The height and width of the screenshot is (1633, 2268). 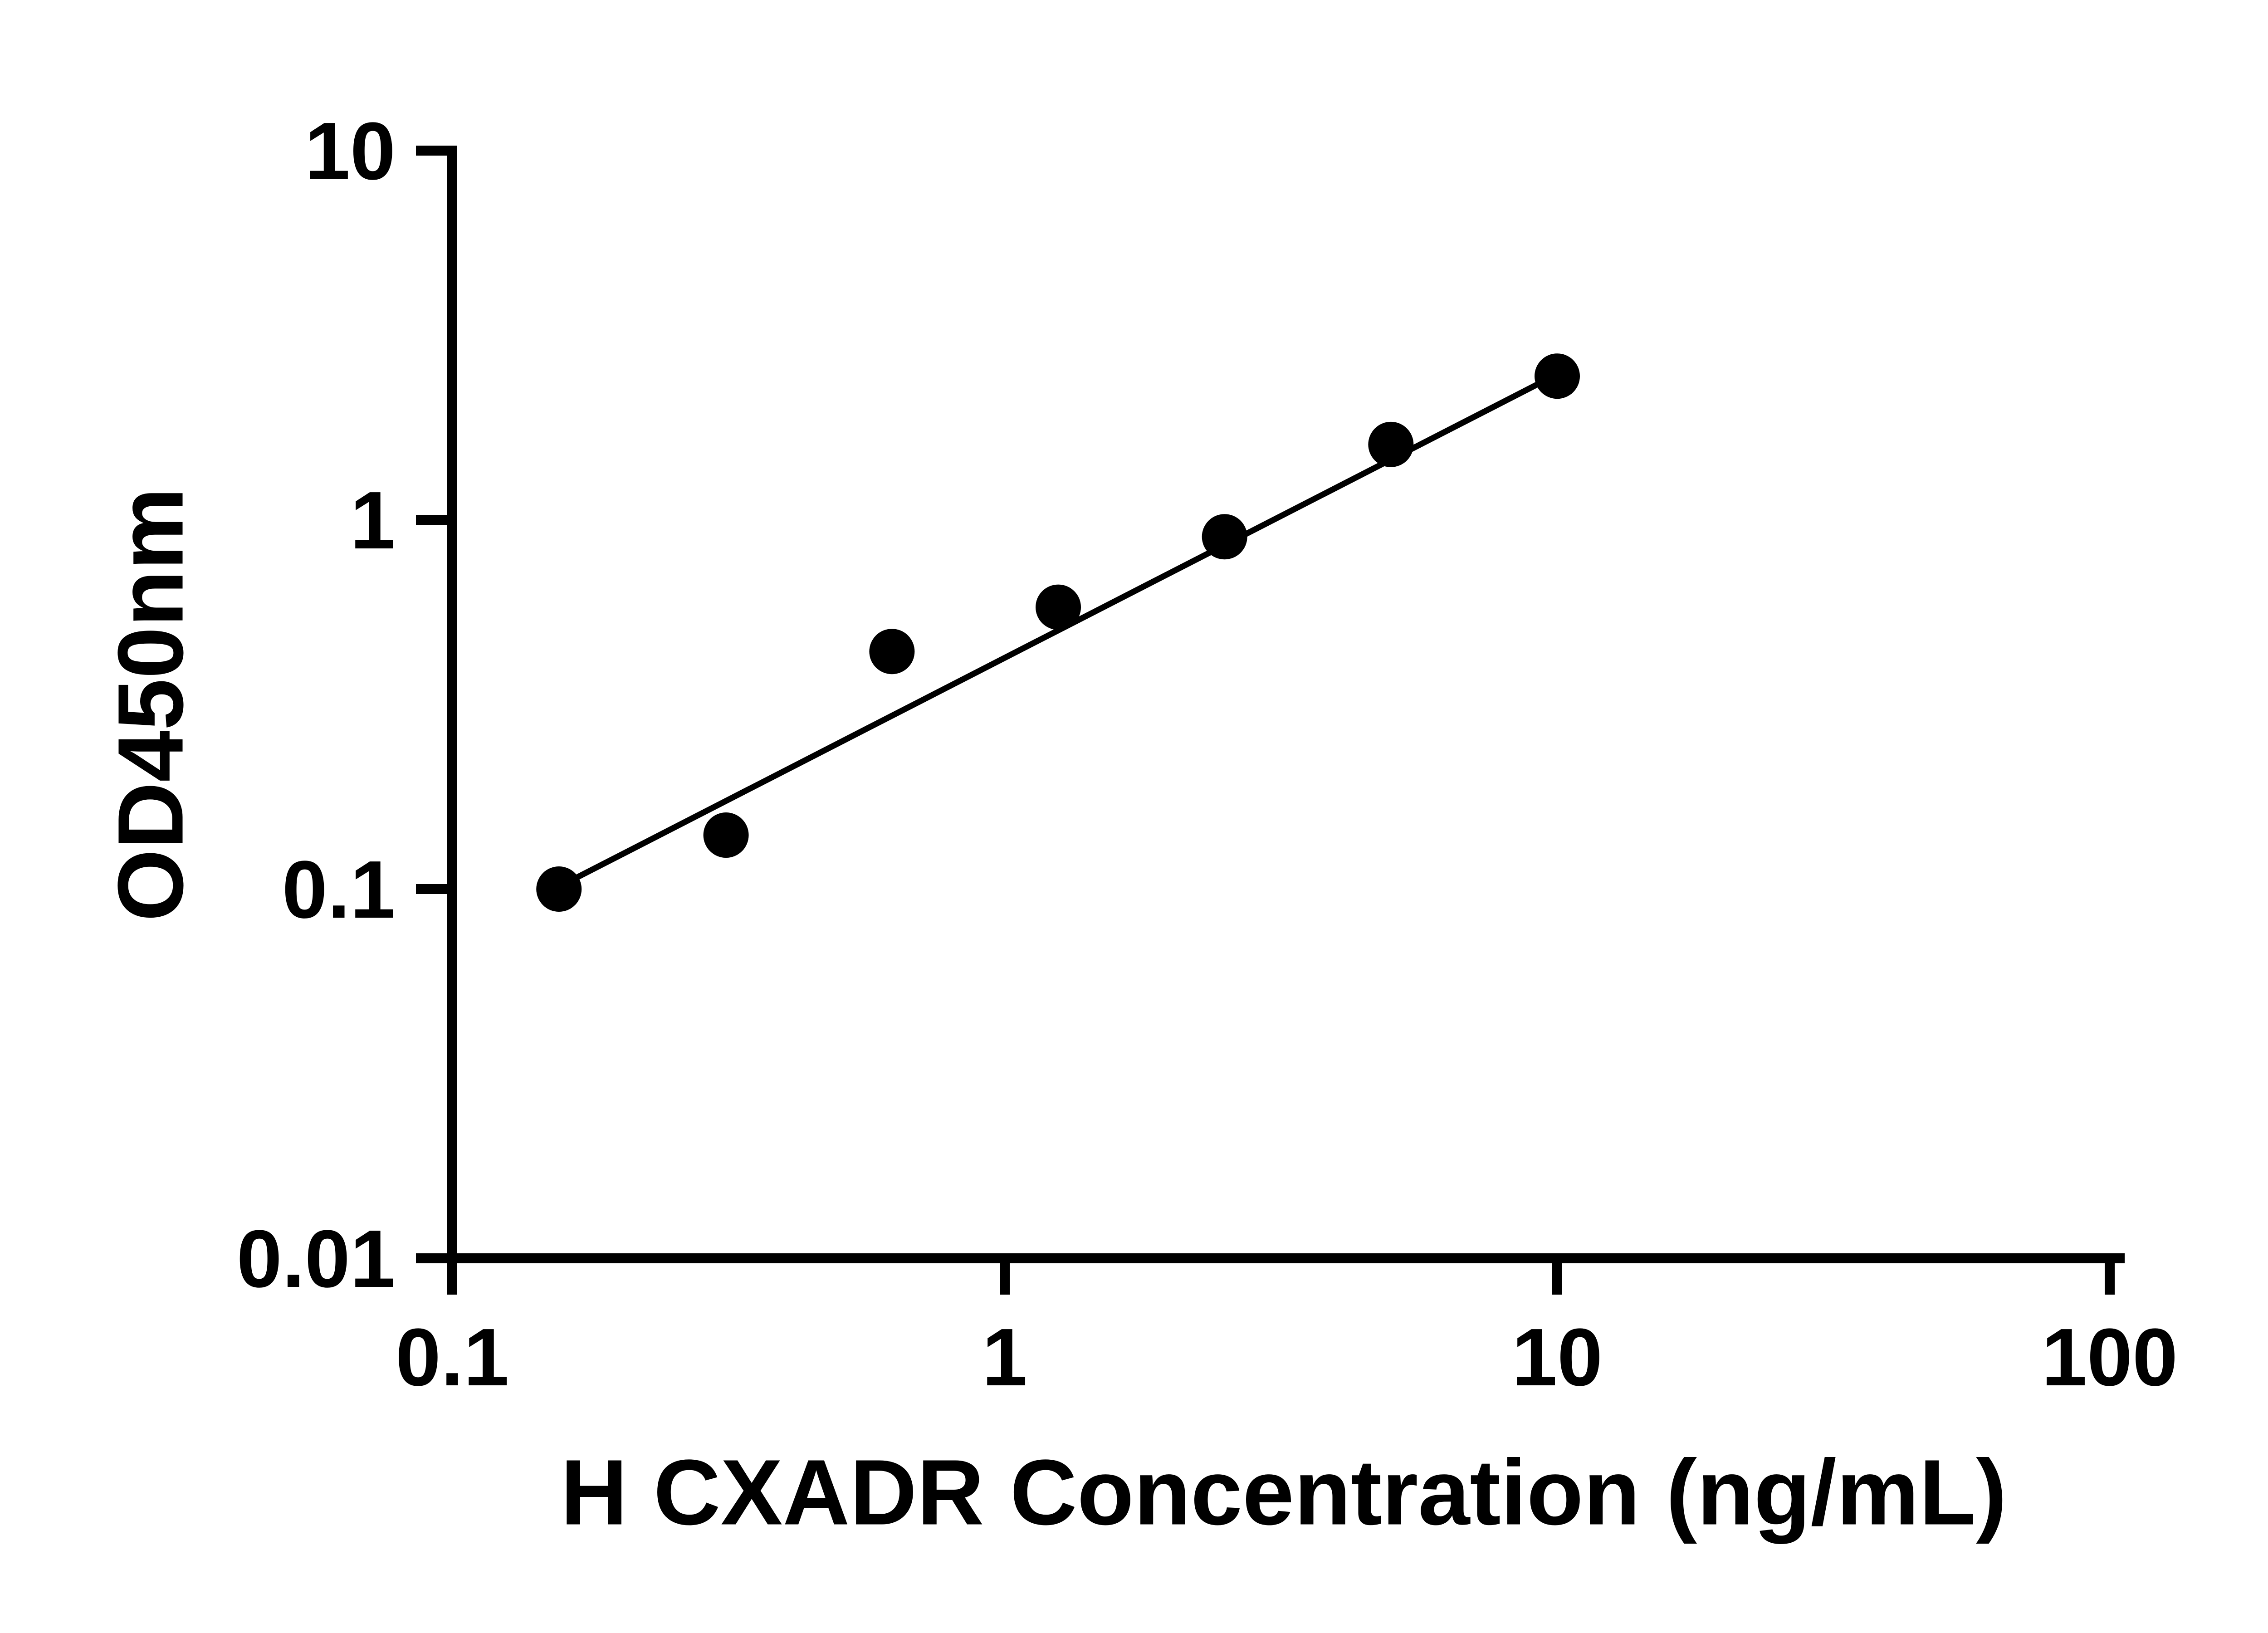 I want to click on y-tick-label: 10, so click(x=351, y=151).